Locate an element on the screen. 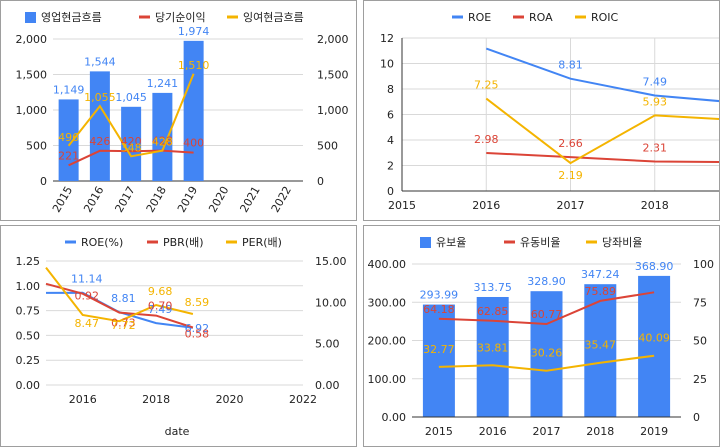  data-label: 32.77 is located at coordinates (439, 349).